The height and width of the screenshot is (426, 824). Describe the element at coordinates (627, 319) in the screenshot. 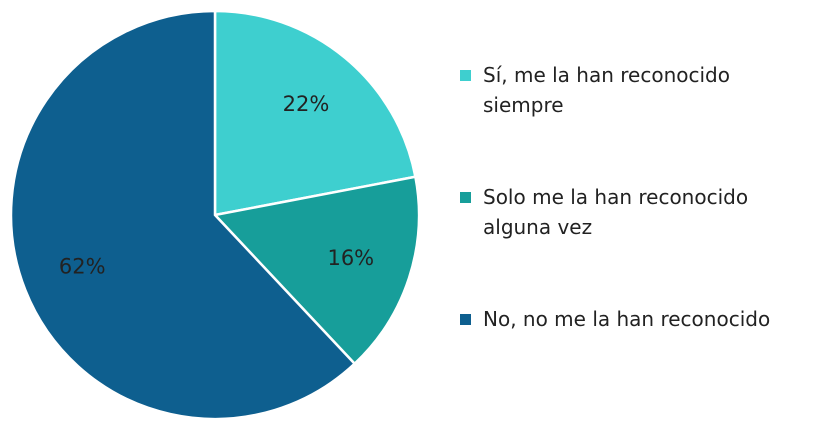

I see `legend-label: No, no me la han reconocido` at that location.